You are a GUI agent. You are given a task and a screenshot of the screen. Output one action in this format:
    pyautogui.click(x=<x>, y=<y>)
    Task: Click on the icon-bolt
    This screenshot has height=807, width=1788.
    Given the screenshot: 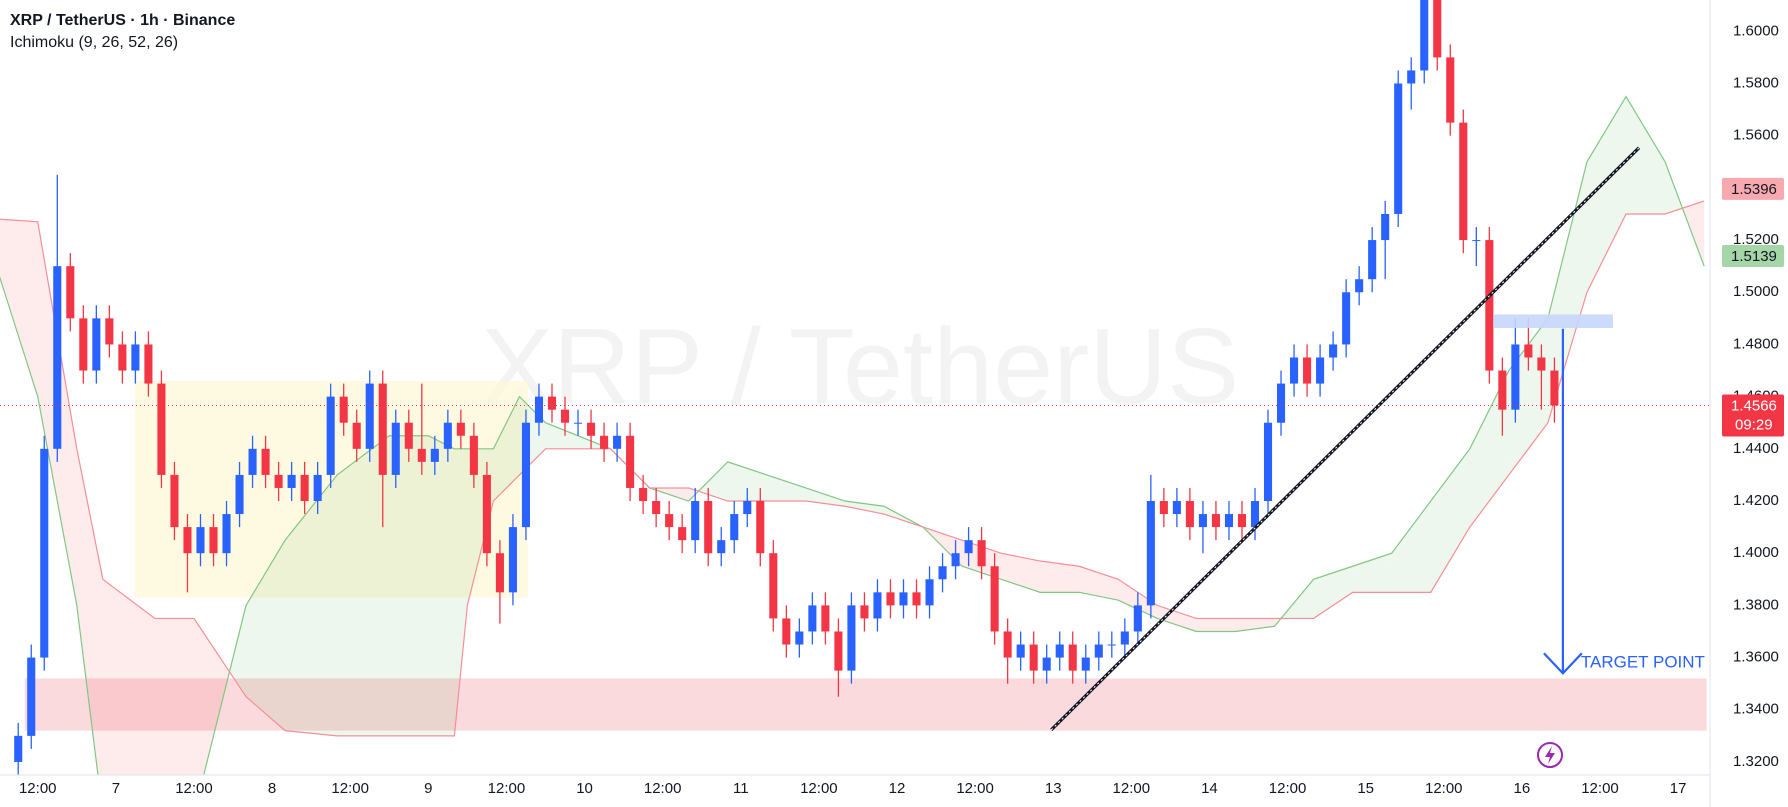 What is the action you would take?
    pyautogui.click(x=1550, y=755)
    